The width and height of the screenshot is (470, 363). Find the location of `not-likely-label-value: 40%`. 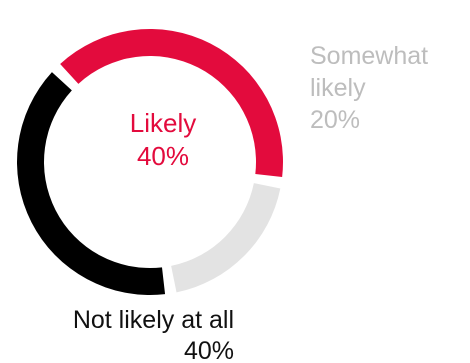

not-likely-label-value: 40% is located at coordinates (209, 350).